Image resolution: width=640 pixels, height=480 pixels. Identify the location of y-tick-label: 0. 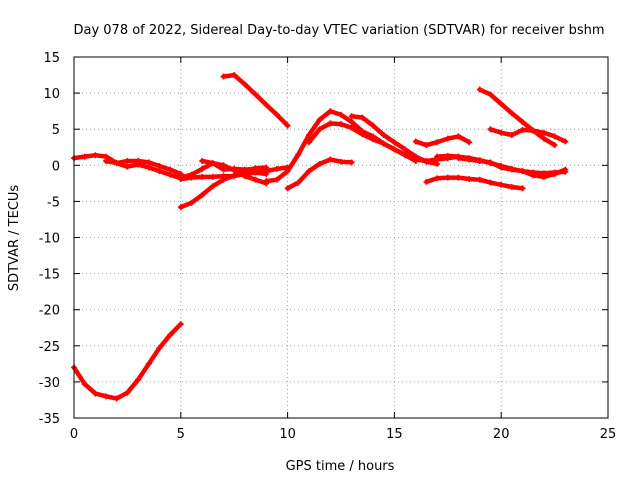
(56, 166).